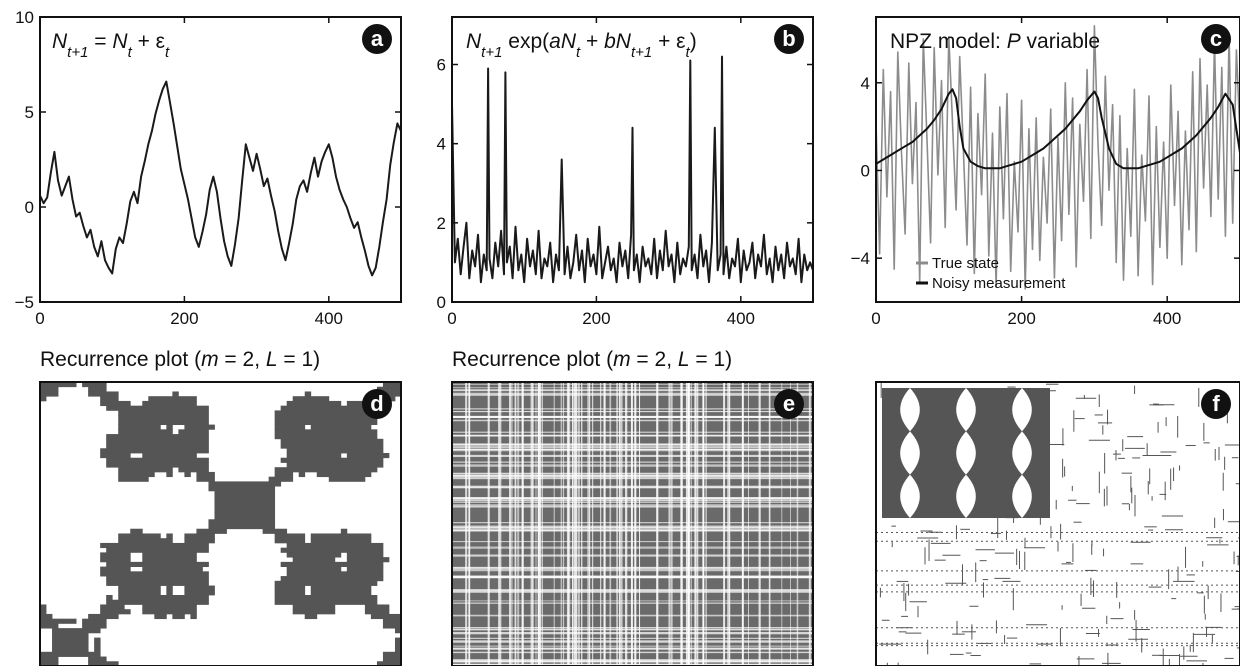 This screenshot has width=1240, height=666. What do you see at coordinates (865, 170) in the screenshot?
I see `y-tick-label: 0` at bounding box center [865, 170].